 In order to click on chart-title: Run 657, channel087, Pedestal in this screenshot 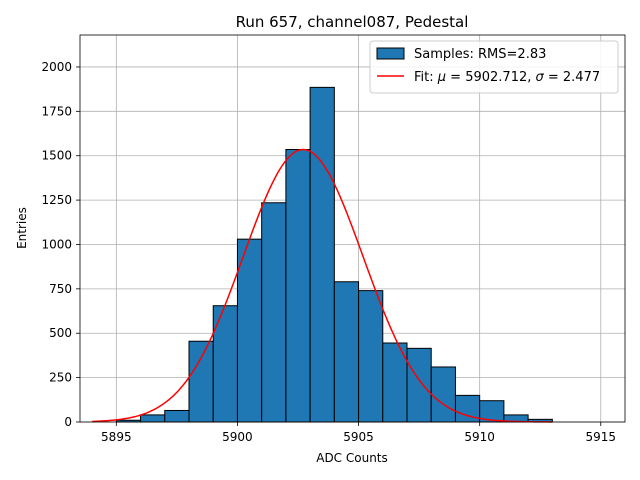, I will do `click(352, 22)`.